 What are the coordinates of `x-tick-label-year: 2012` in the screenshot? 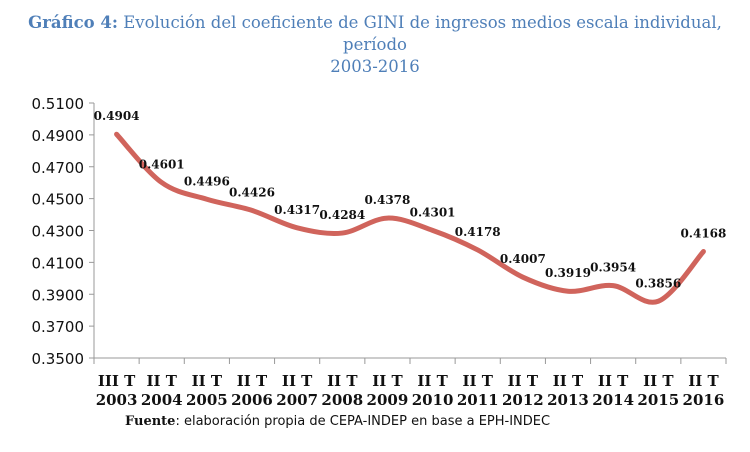 It's located at (523, 400).